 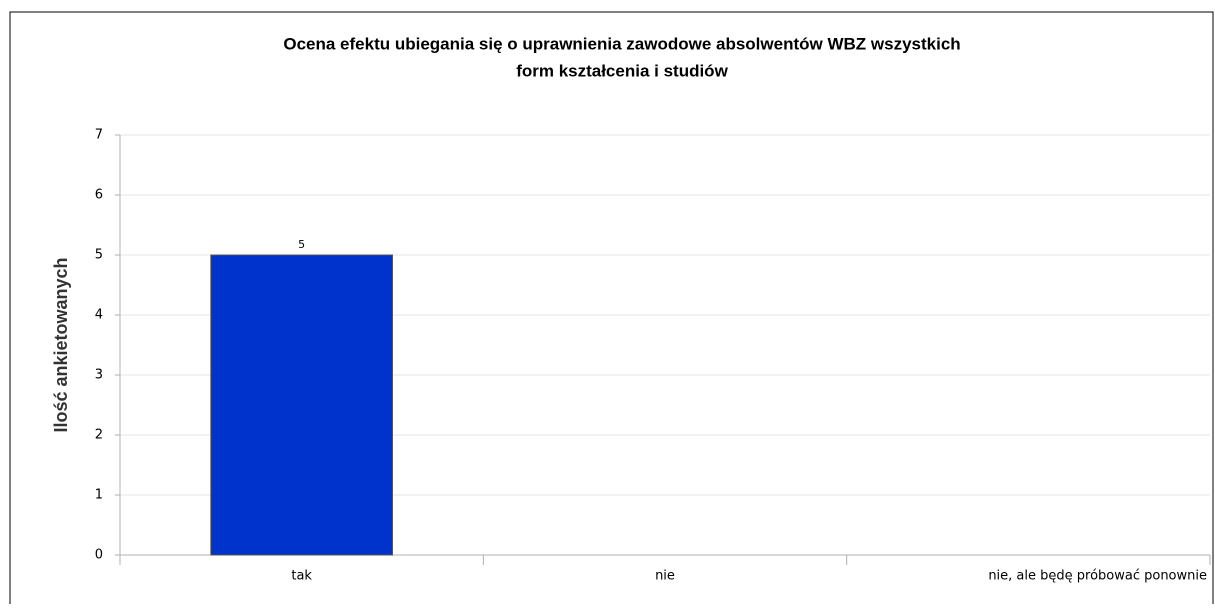 What do you see at coordinates (99, 435) in the screenshot?
I see `y-tick-label: 2` at bounding box center [99, 435].